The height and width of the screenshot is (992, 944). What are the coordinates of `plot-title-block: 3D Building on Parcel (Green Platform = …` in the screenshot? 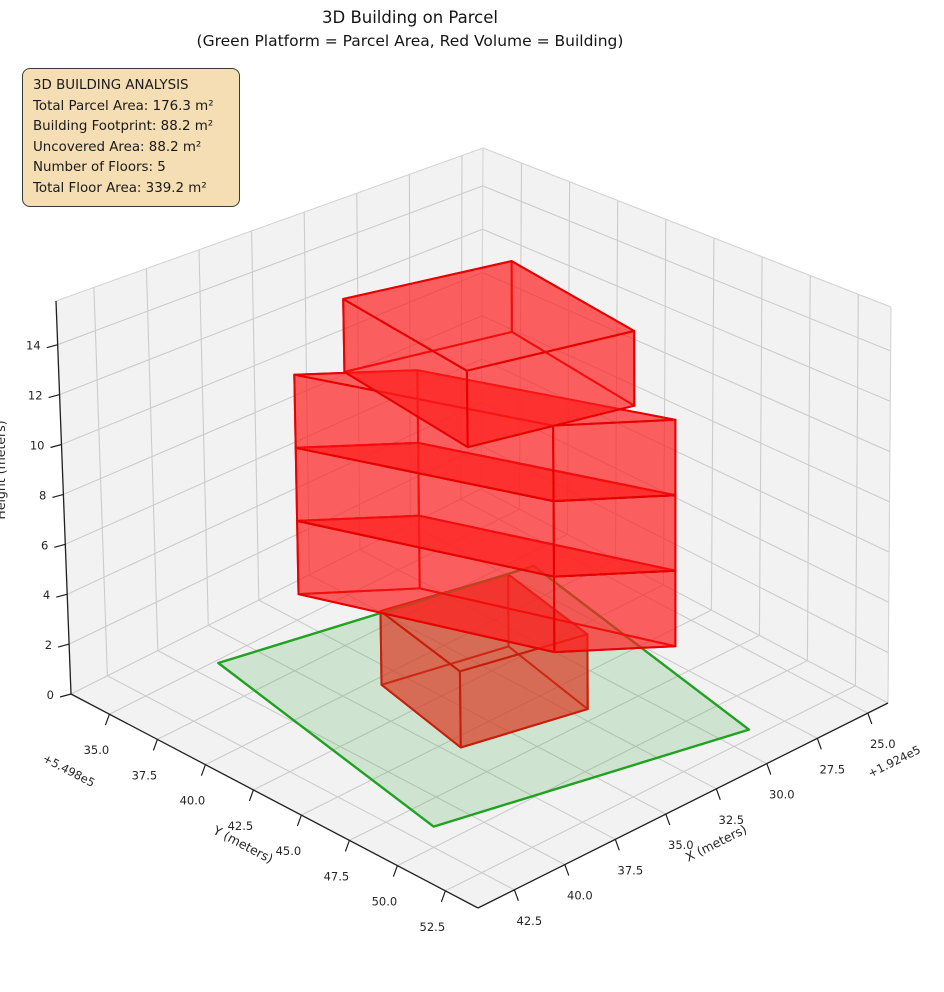 It's located at (410, 29).